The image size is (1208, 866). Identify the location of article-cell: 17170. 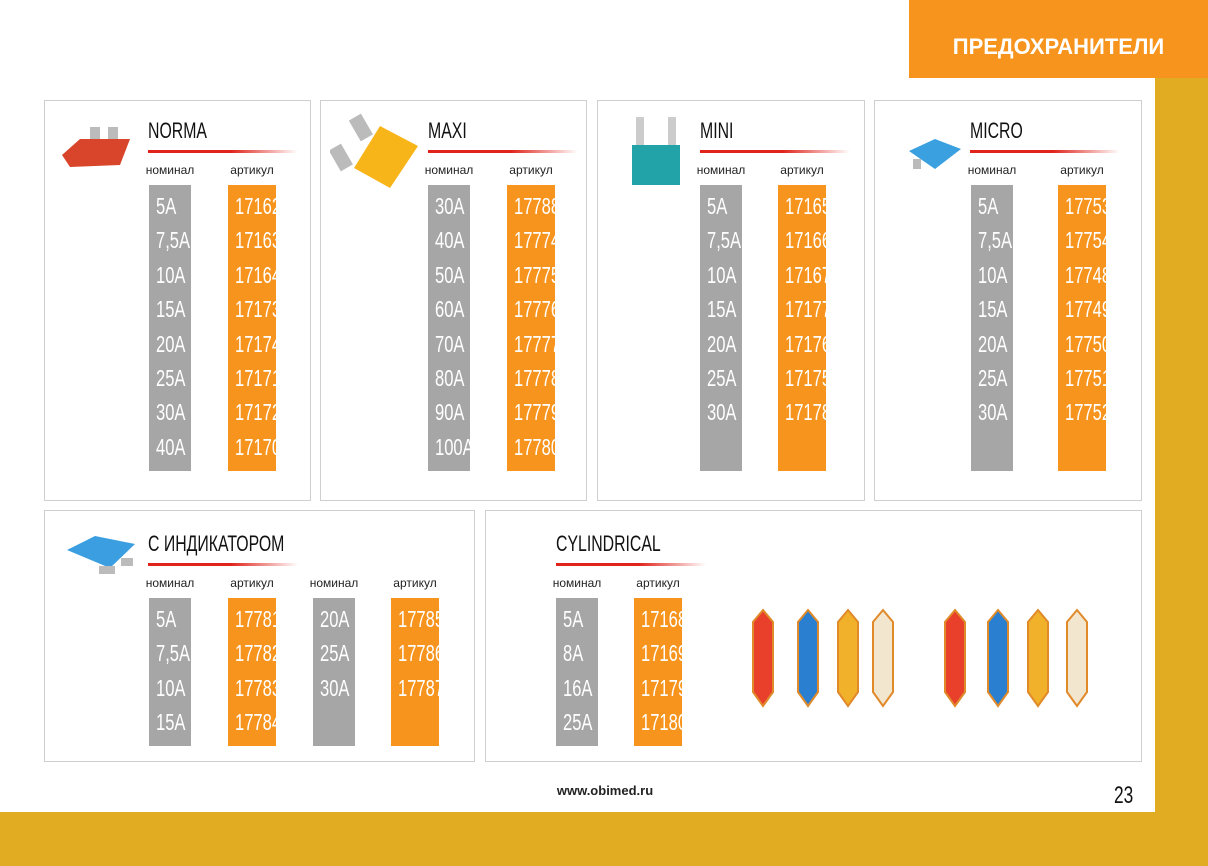
(267, 447).